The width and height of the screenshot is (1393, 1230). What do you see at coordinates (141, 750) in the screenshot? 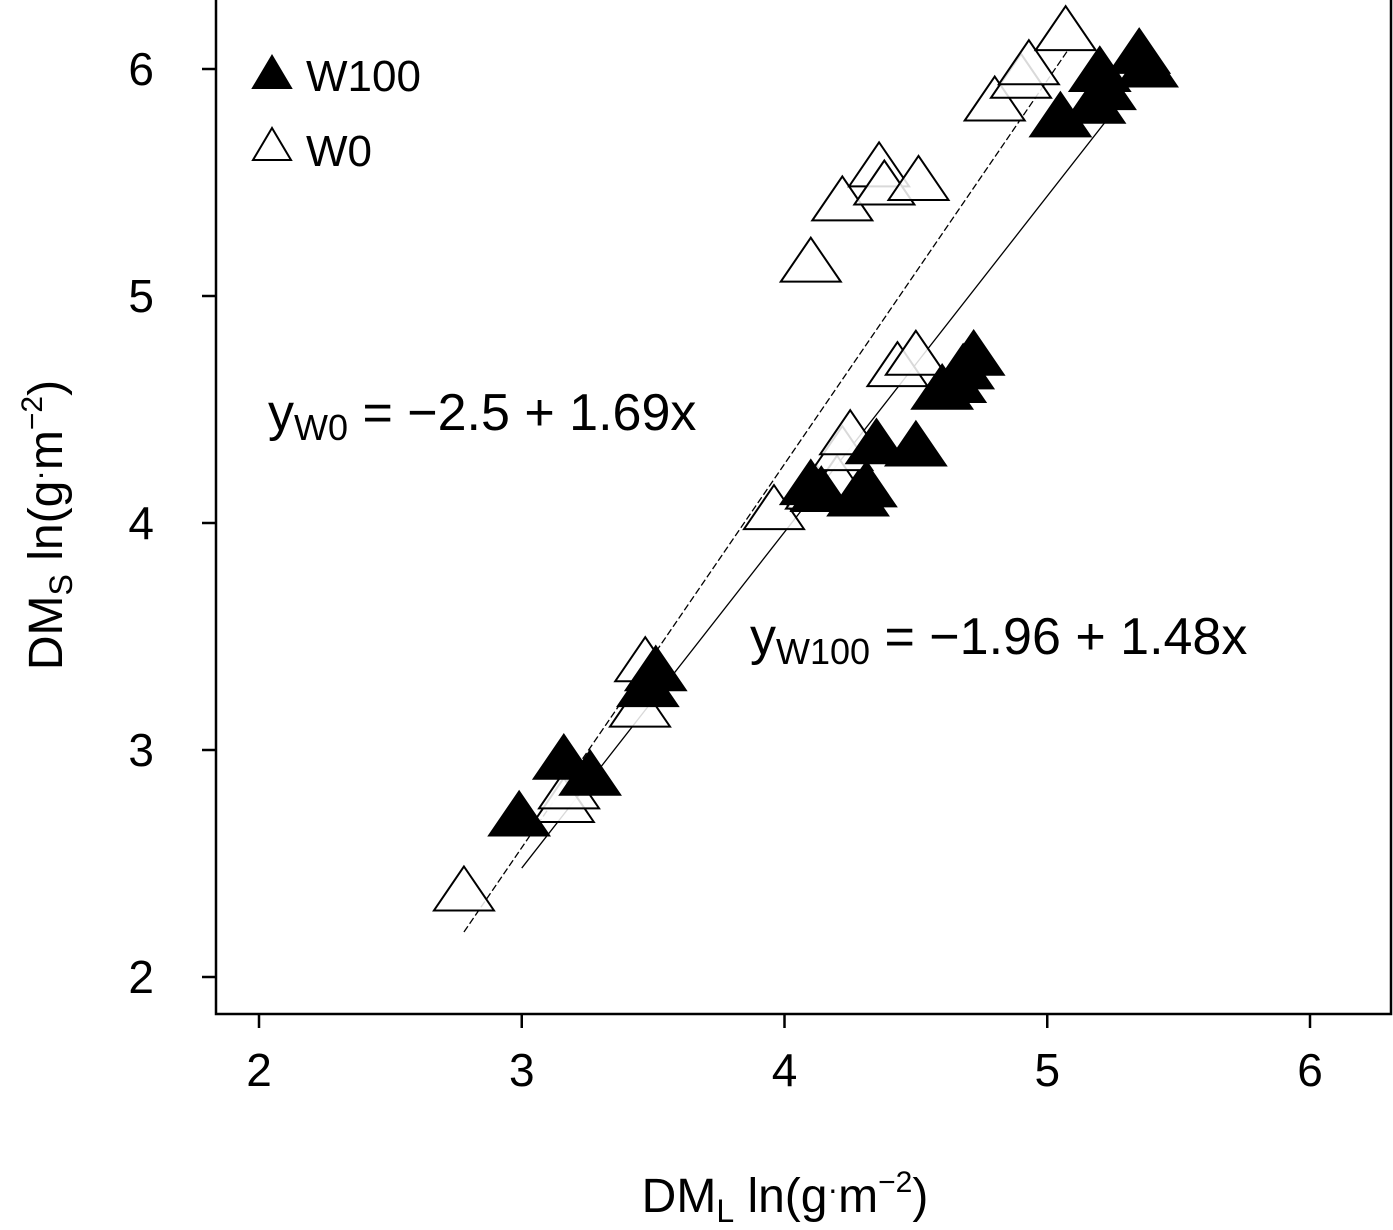
I see `y-tick-label: 3` at bounding box center [141, 750].